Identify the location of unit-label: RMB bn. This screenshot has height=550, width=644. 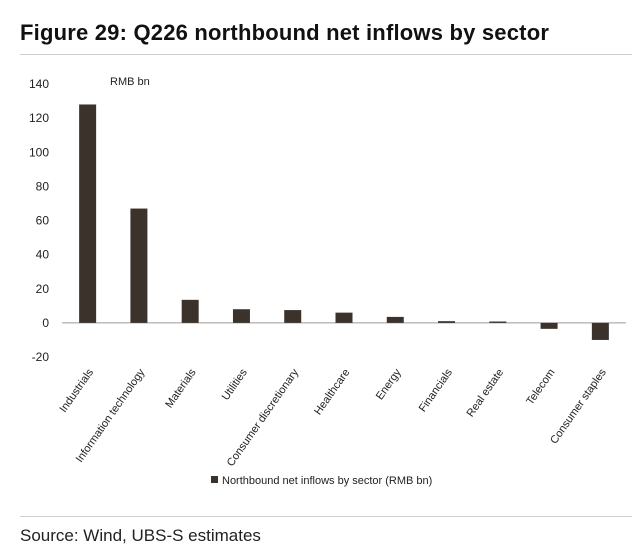
(130, 82).